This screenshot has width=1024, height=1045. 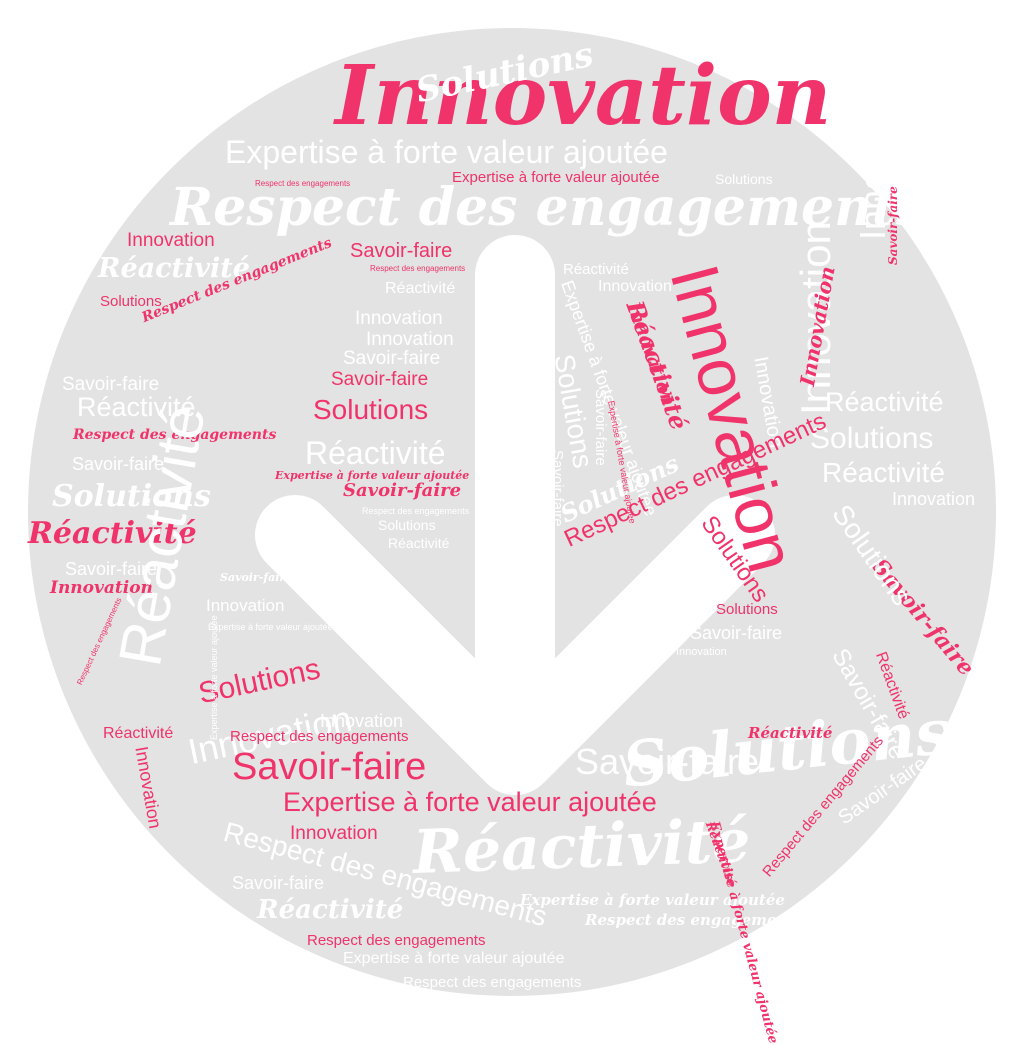 What do you see at coordinates (790, 733) in the screenshot?
I see `word-72: Réactivité` at bounding box center [790, 733].